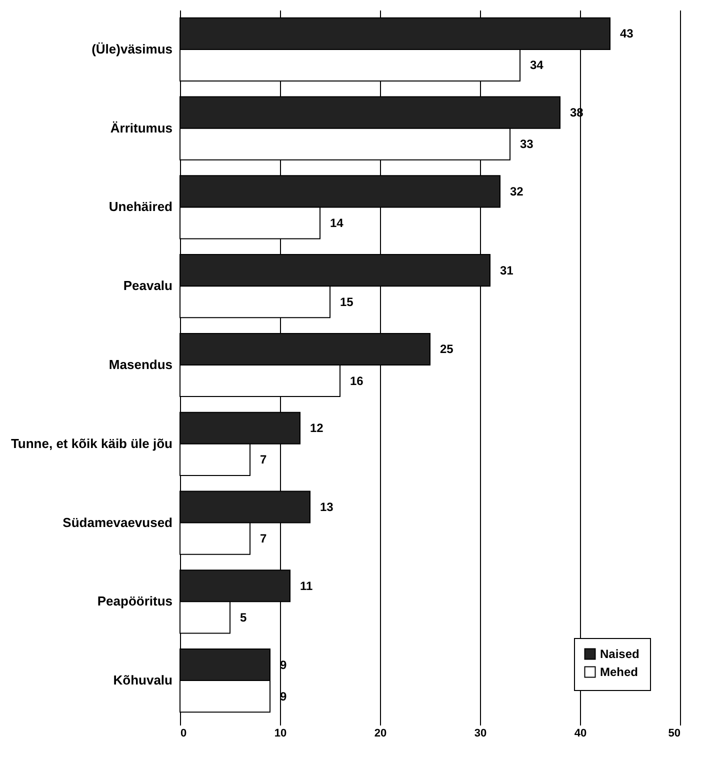 Image resolution: width=721 pixels, height=782 pixels. I want to click on data-label: 12, so click(317, 428).